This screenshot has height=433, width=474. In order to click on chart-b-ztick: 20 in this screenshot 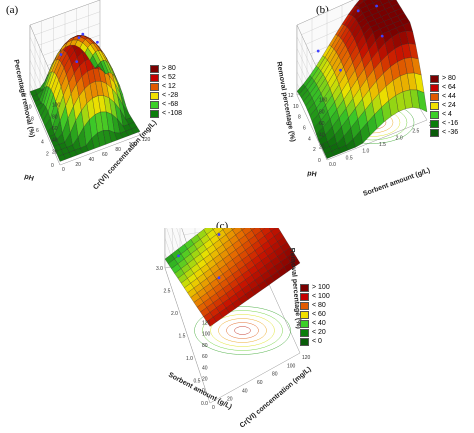, I will do `click(322, 147)`.